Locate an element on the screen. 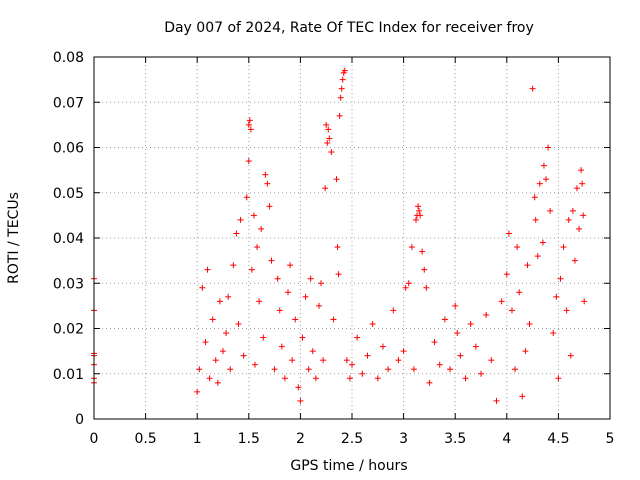  y-tick-label: 0.05 is located at coordinates (68, 194).